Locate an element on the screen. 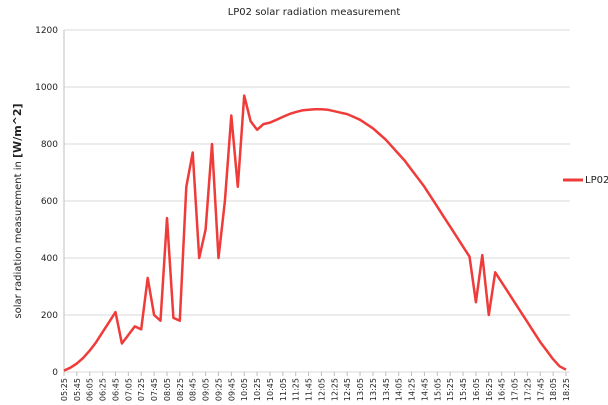 The image size is (608, 405). x-tick-label: 17:45 is located at coordinates (540, 389).